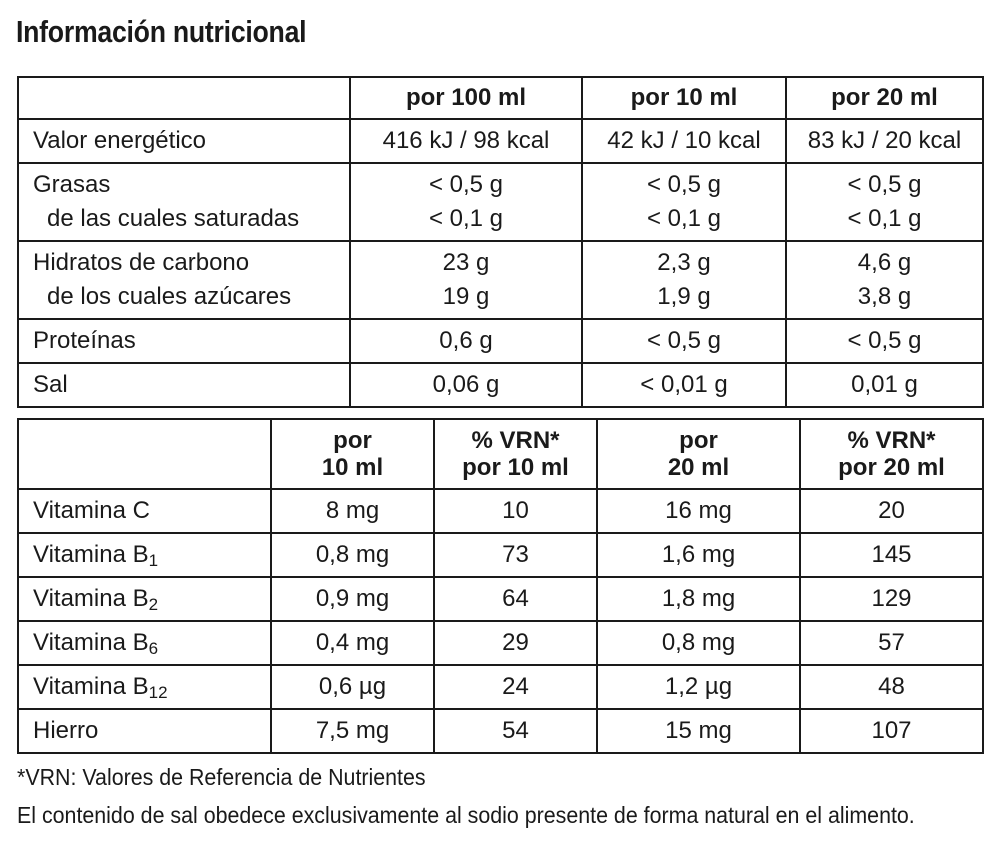 This screenshot has width=1000, height=847. Describe the element at coordinates (161, 31) in the screenshot. I see `page-title: Información nutricional` at that location.